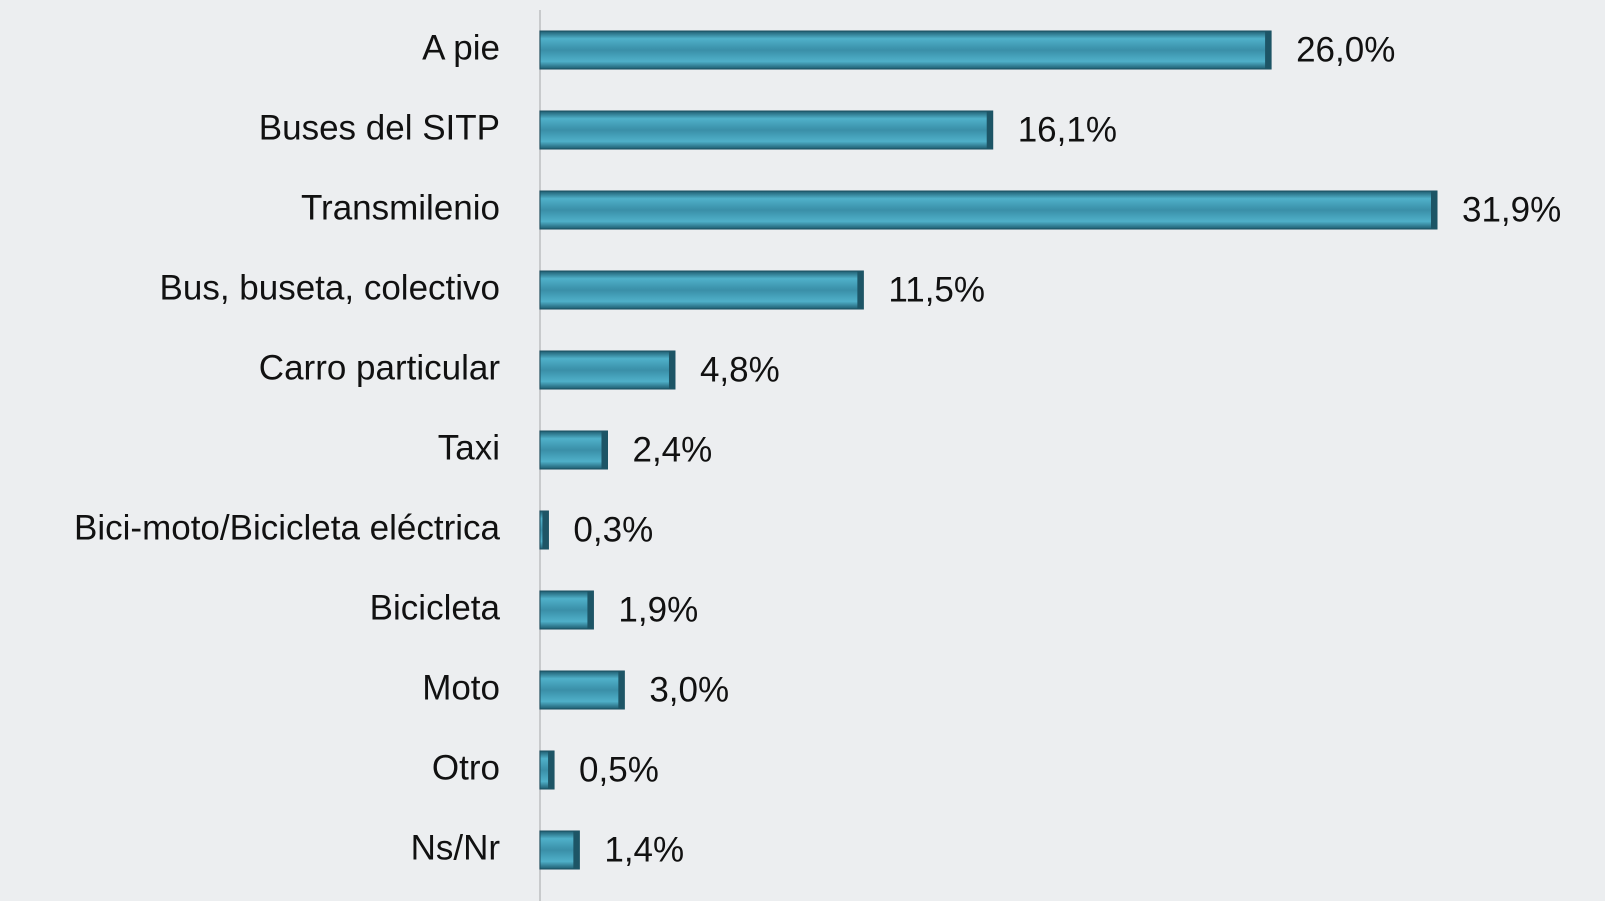 This screenshot has height=901, width=1605. What do you see at coordinates (400, 207) in the screenshot?
I see `category-label: Transmilenio` at bounding box center [400, 207].